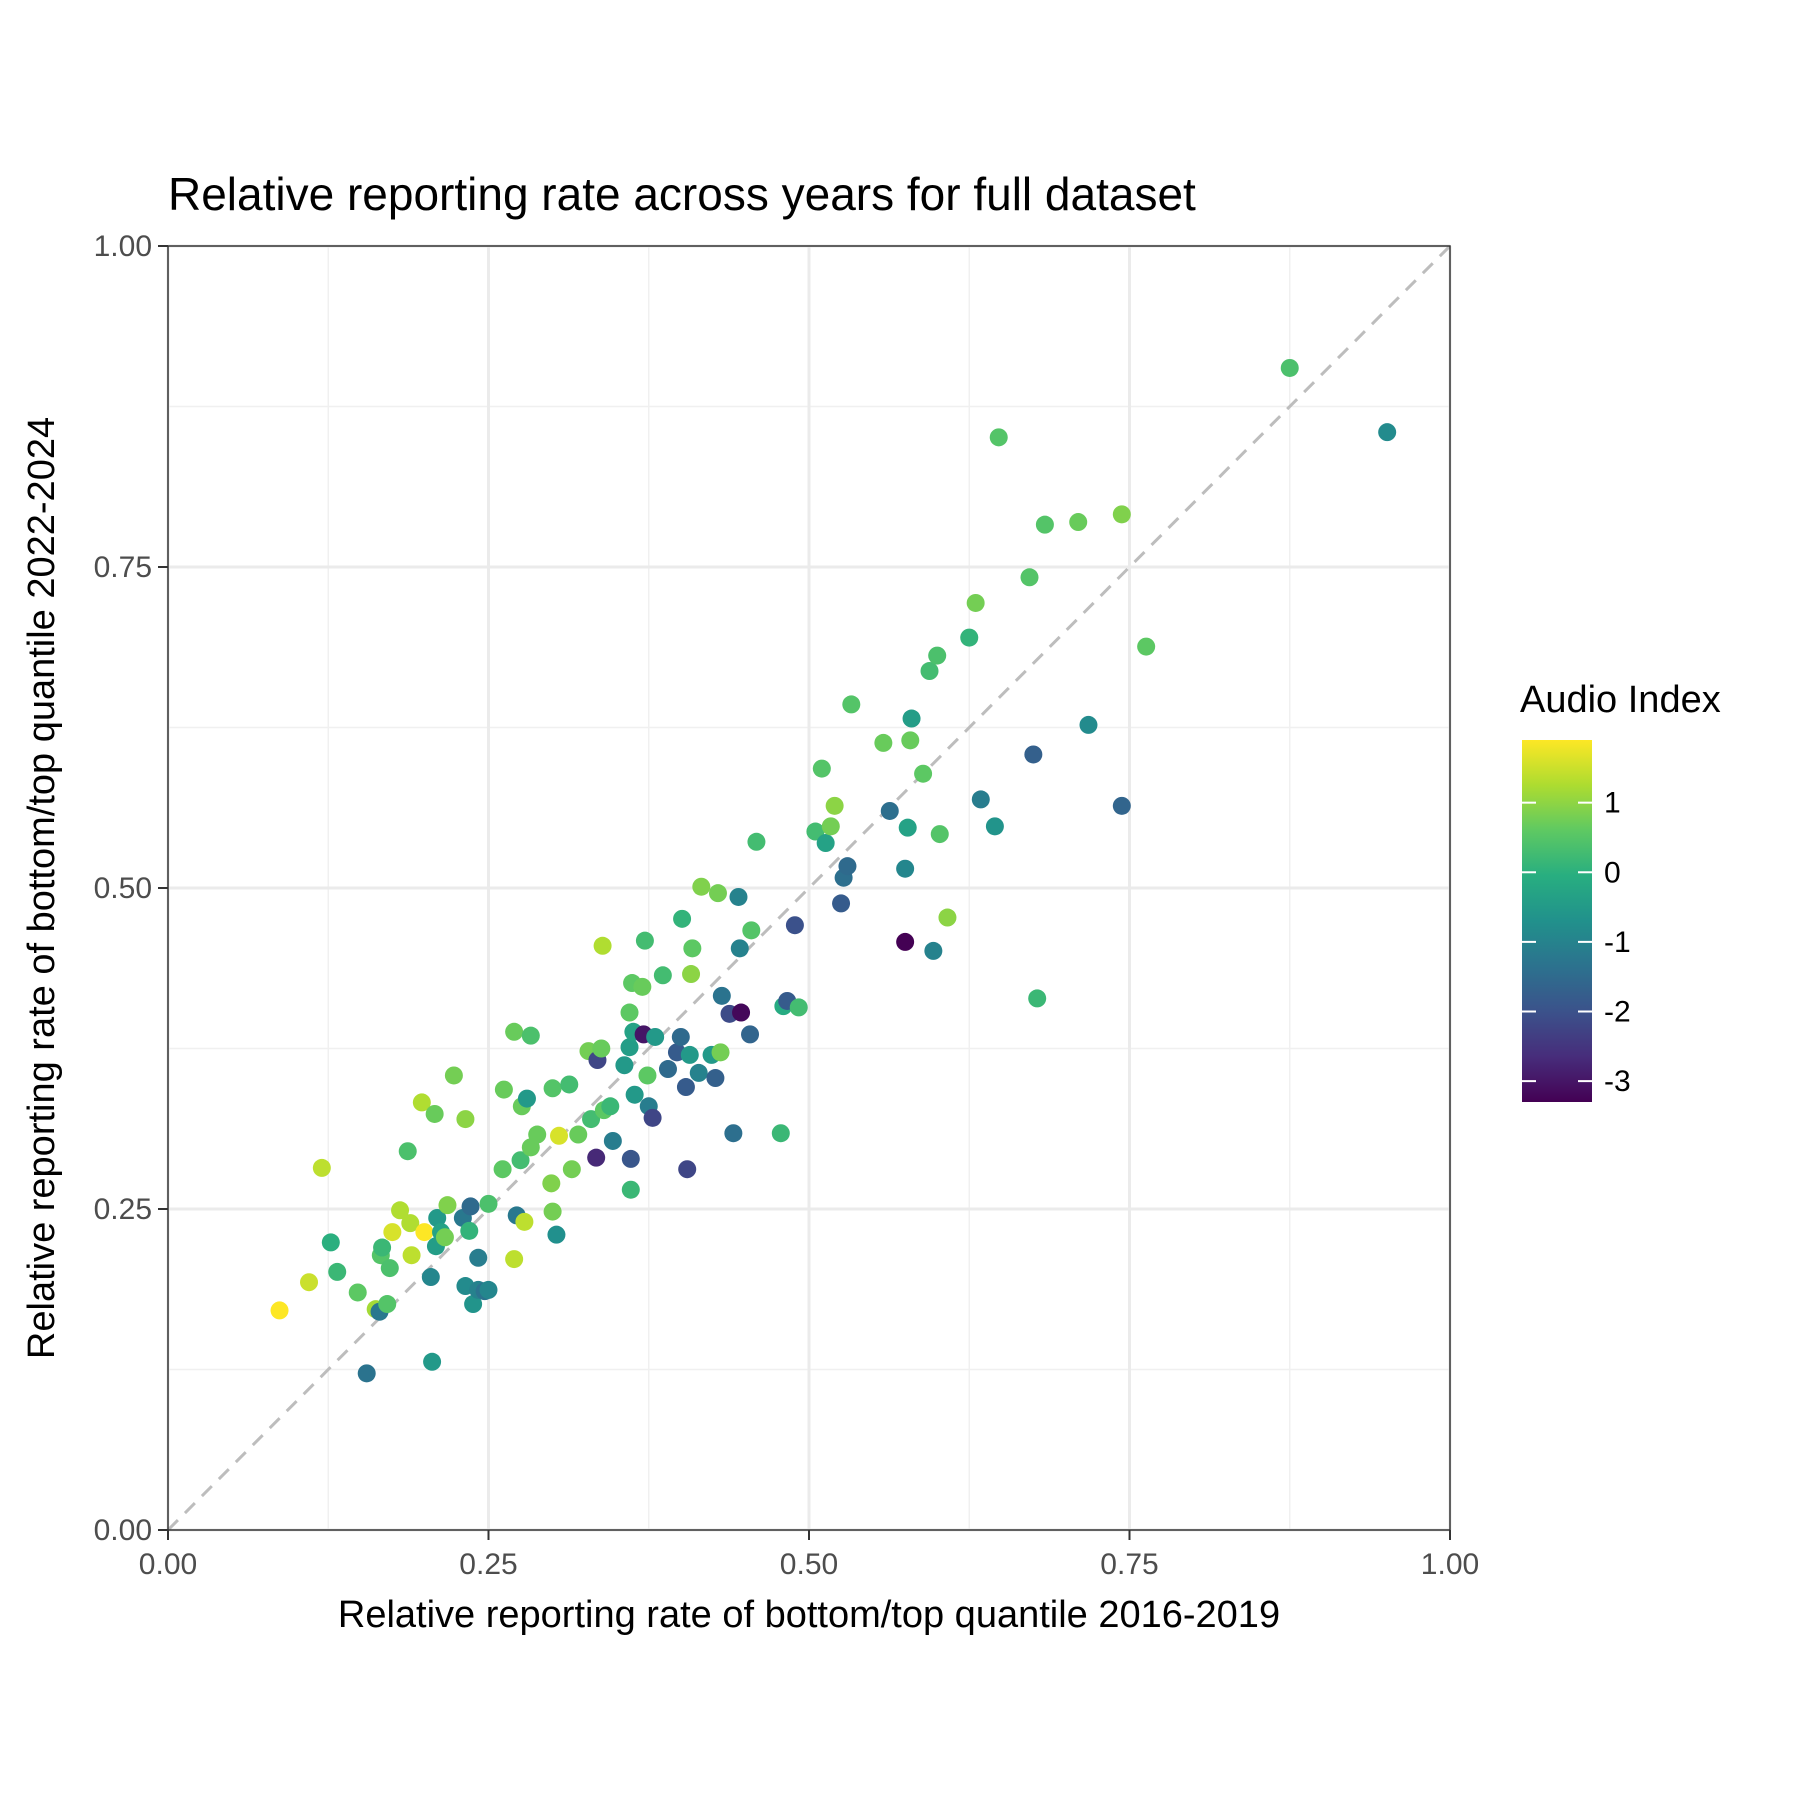  What do you see at coordinates (1557, 921) in the screenshot?
I see `legend-colorbar` at bounding box center [1557, 921].